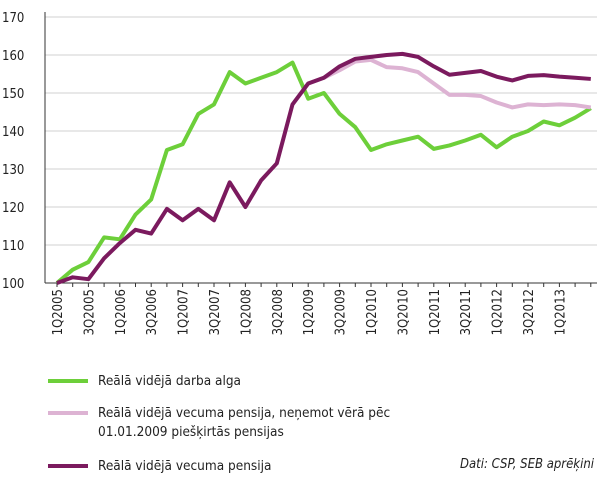 The height and width of the screenshot is (479, 598). Describe the element at coordinates (13, 246) in the screenshot. I see `y-tick-label: 110` at that location.